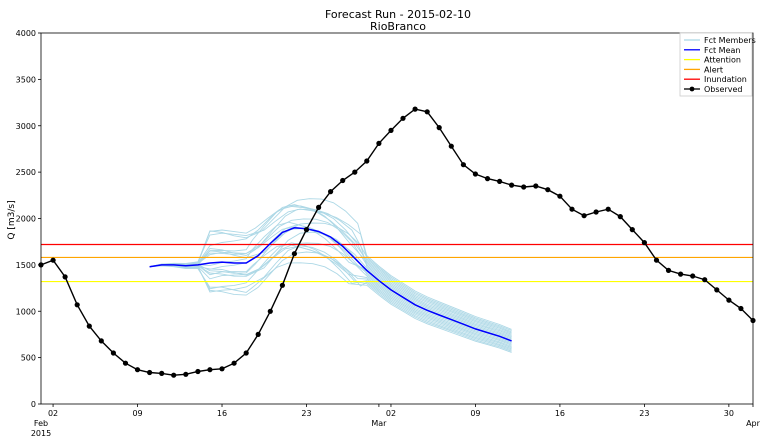 This screenshot has width=769, height=440. I want to click on legend-label: Fct Members, so click(730, 40).